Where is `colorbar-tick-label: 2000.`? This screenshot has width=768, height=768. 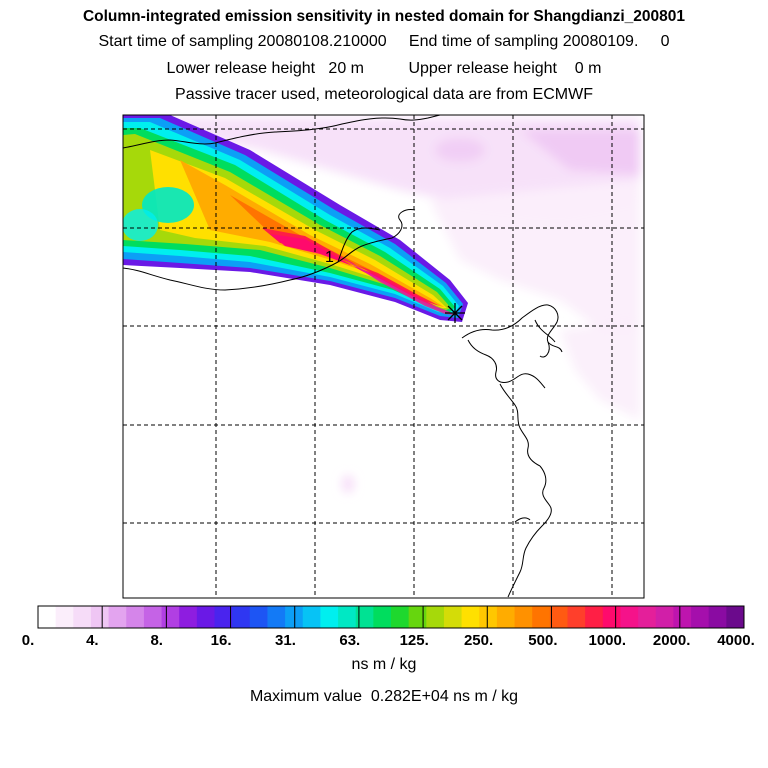 colorbar-tick-label: 2000. is located at coordinates (672, 640).